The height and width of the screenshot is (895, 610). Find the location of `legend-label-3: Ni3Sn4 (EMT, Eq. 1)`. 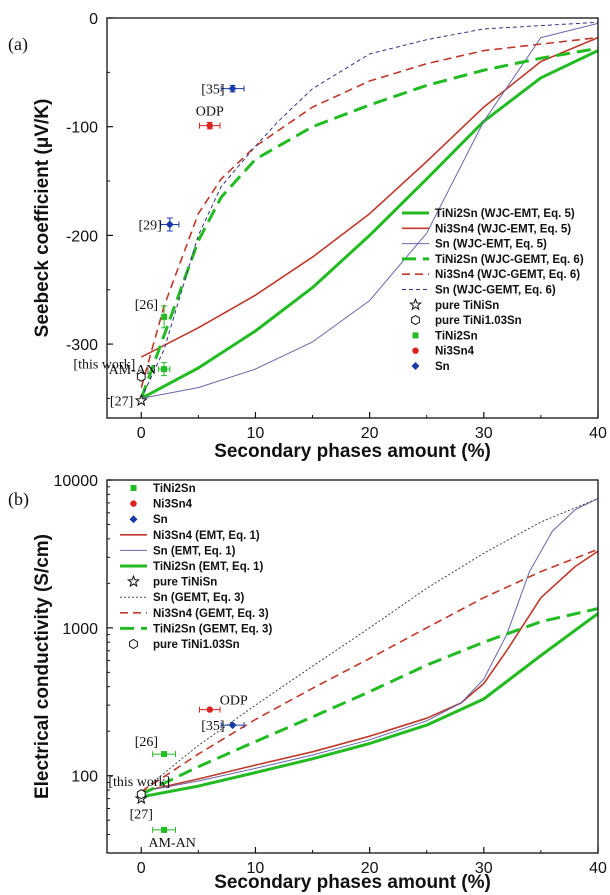

legend-label-3: Ni3Sn4 (EMT, Eq. 1) is located at coordinates (206, 536).